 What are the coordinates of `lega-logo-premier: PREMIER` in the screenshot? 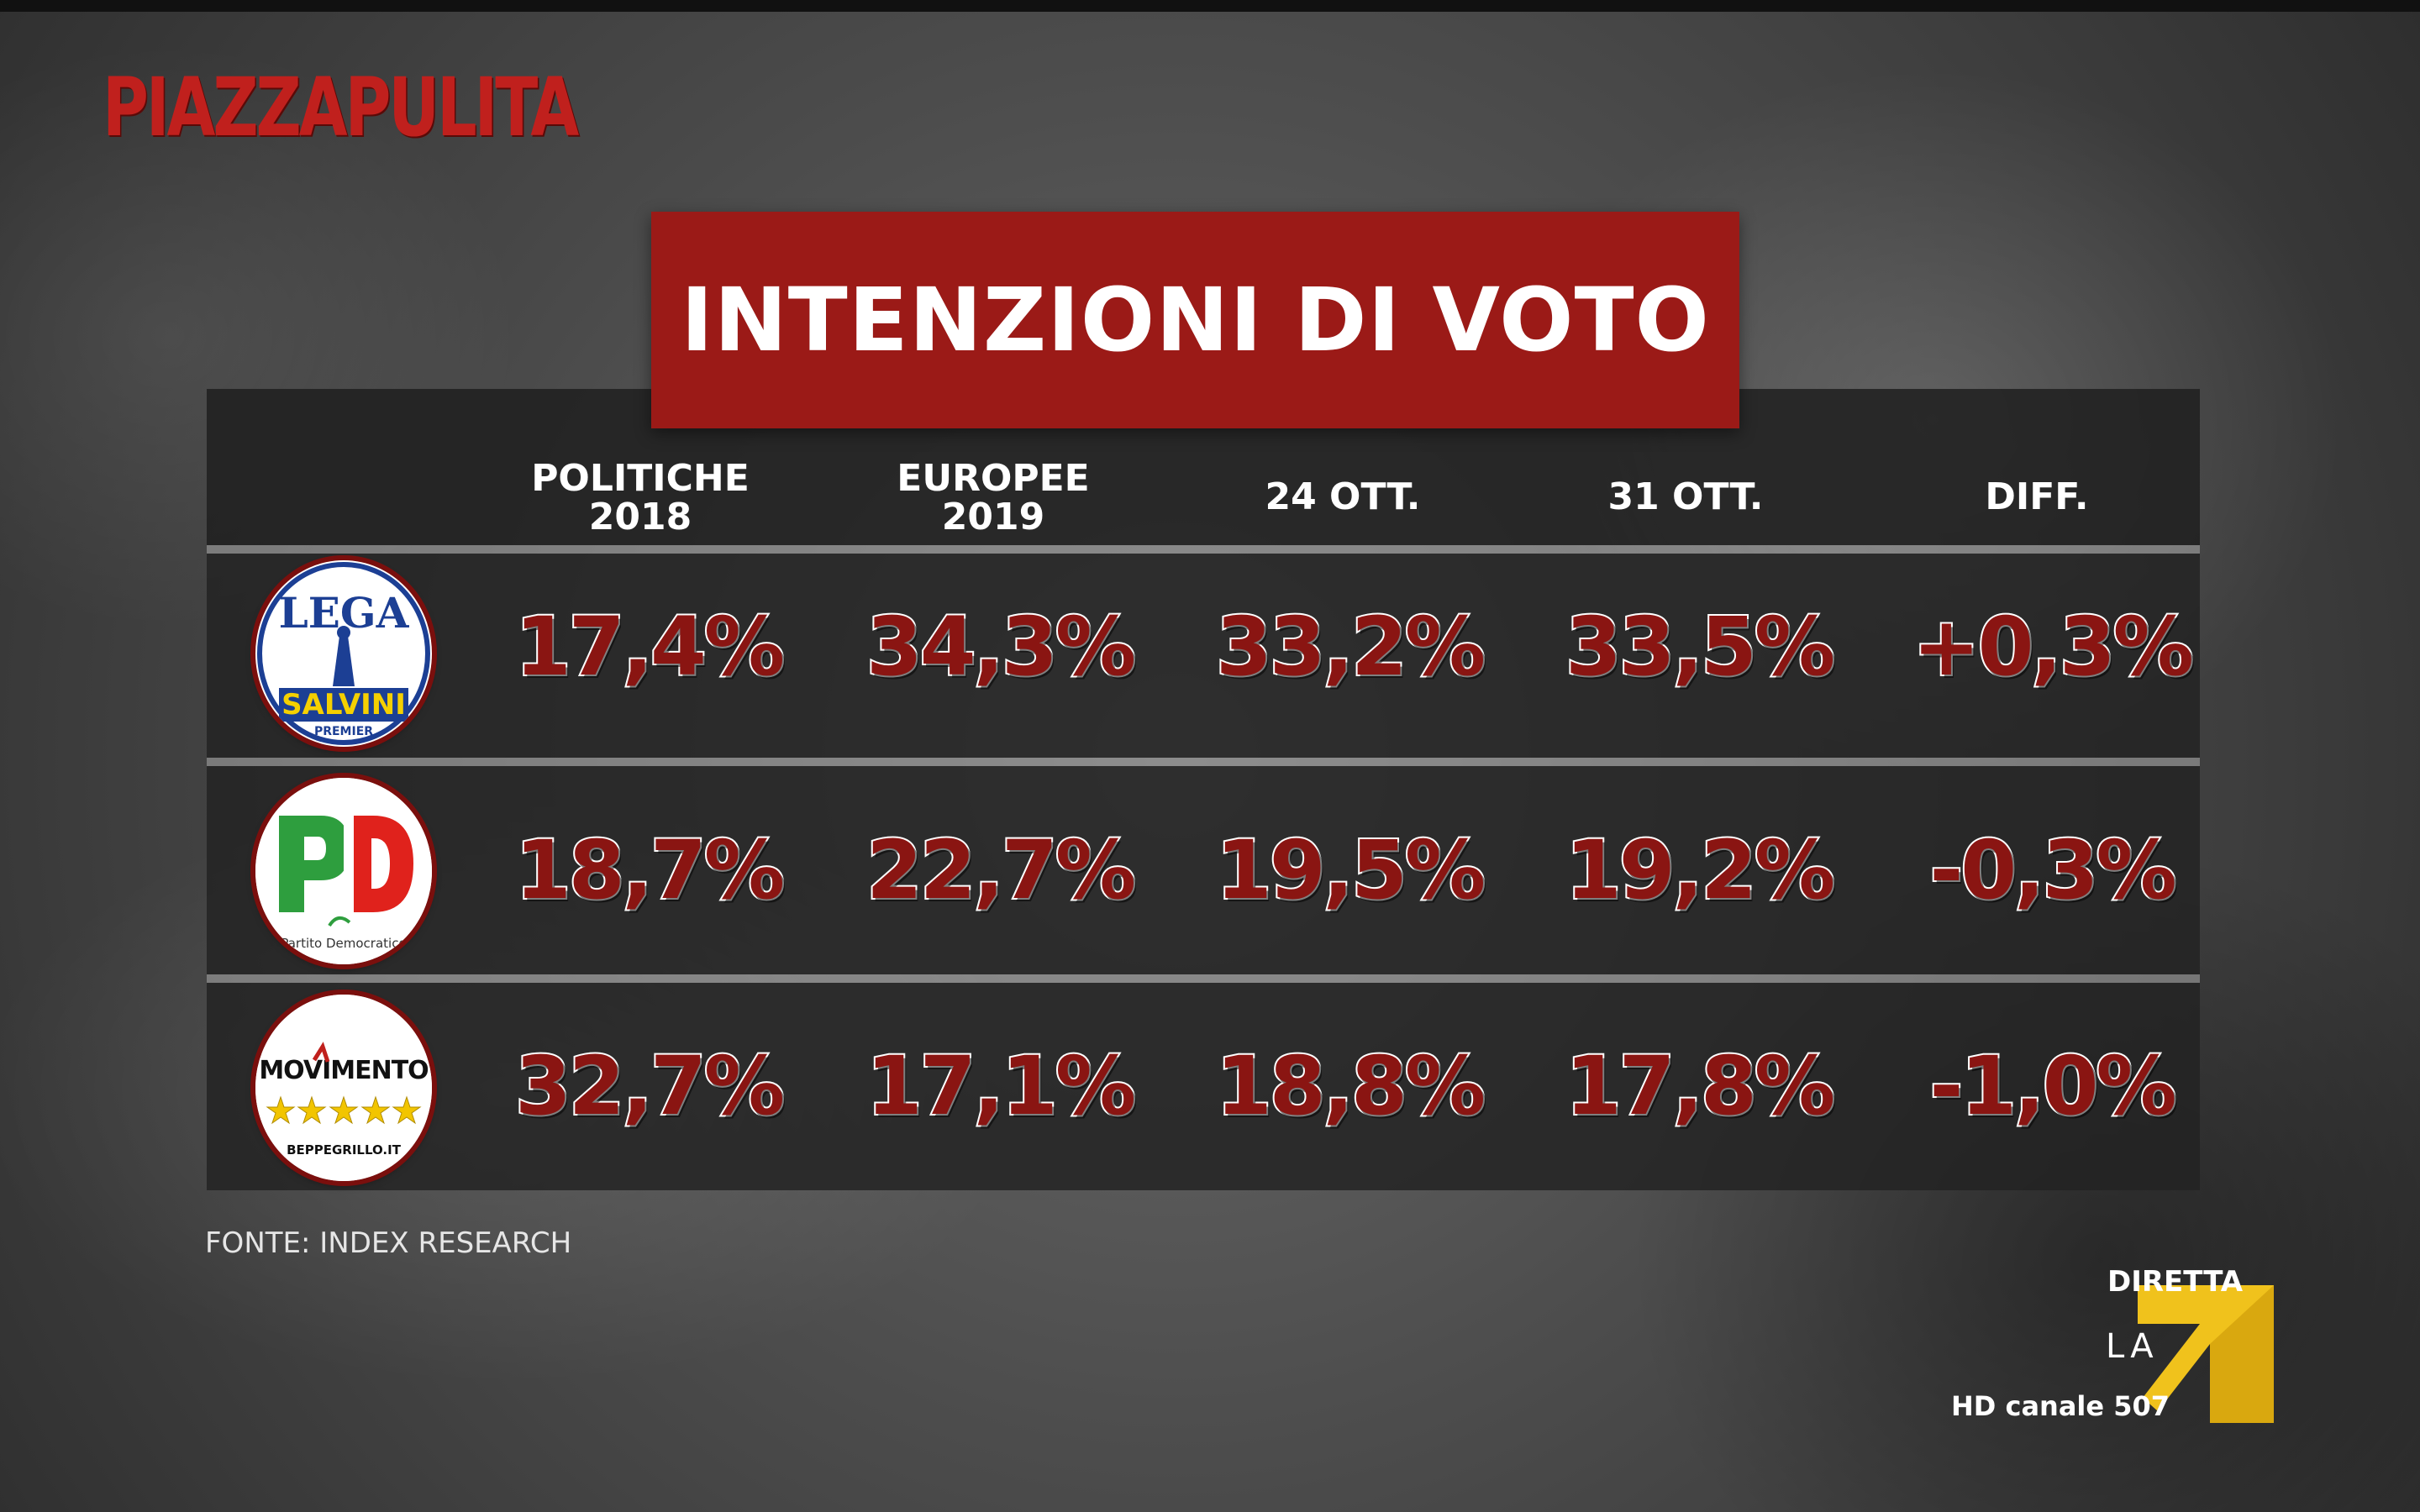 It's located at (344, 731).